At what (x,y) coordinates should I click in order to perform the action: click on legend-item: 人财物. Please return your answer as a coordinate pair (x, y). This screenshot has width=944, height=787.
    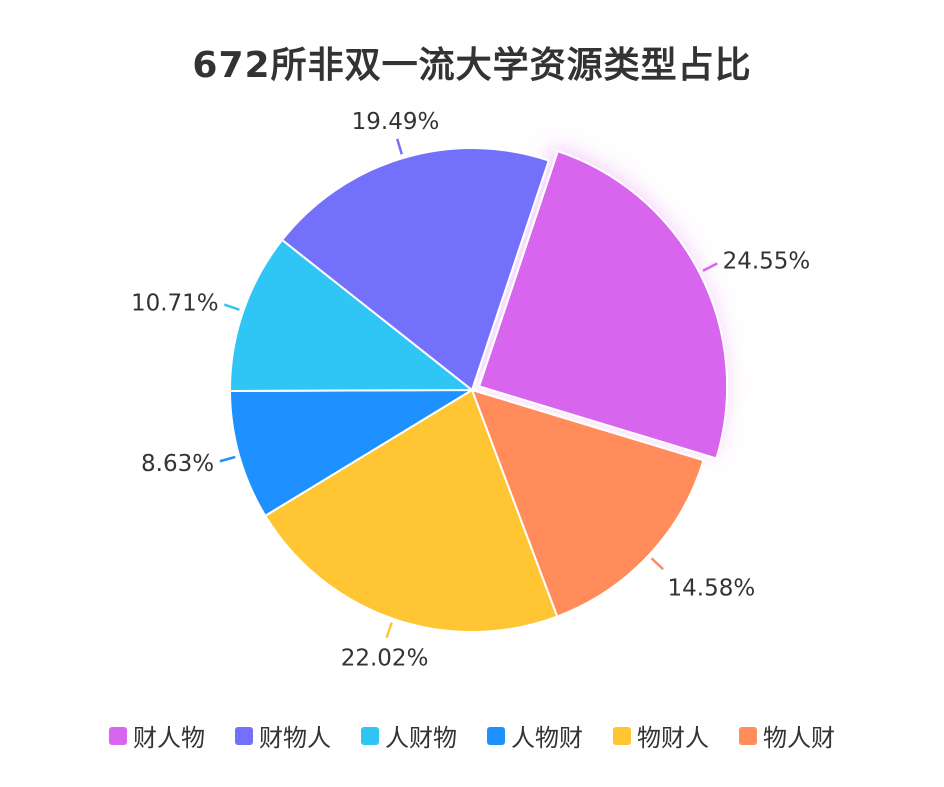
    Looking at the image, I should click on (409, 735).